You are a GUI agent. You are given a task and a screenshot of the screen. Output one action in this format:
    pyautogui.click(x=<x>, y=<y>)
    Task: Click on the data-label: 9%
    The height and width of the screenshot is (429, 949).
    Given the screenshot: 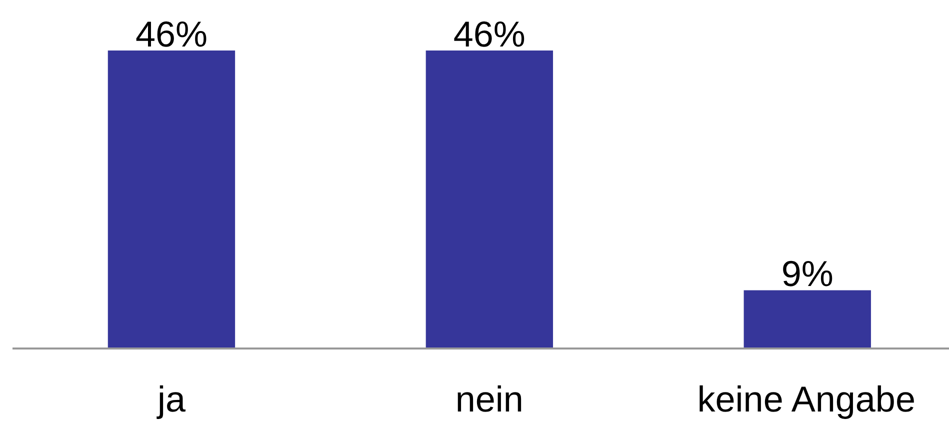 What is the action you would take?
    pyautogui.click(x=807, y=273)
    